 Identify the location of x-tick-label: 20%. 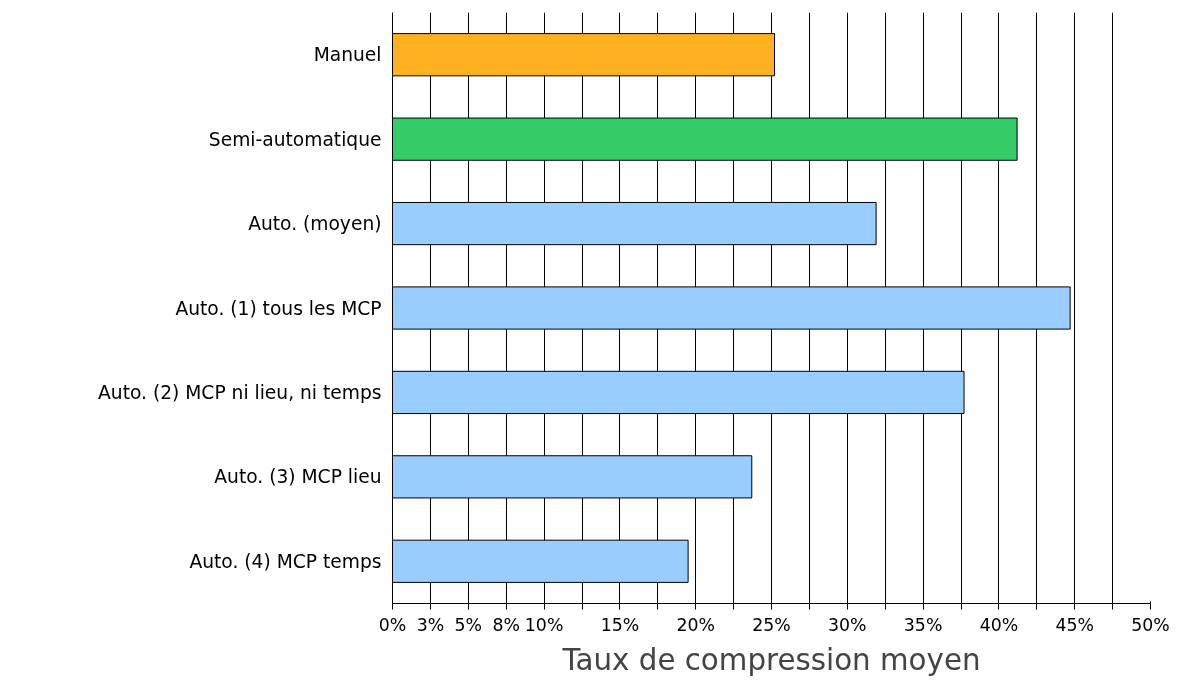
(695, 624).